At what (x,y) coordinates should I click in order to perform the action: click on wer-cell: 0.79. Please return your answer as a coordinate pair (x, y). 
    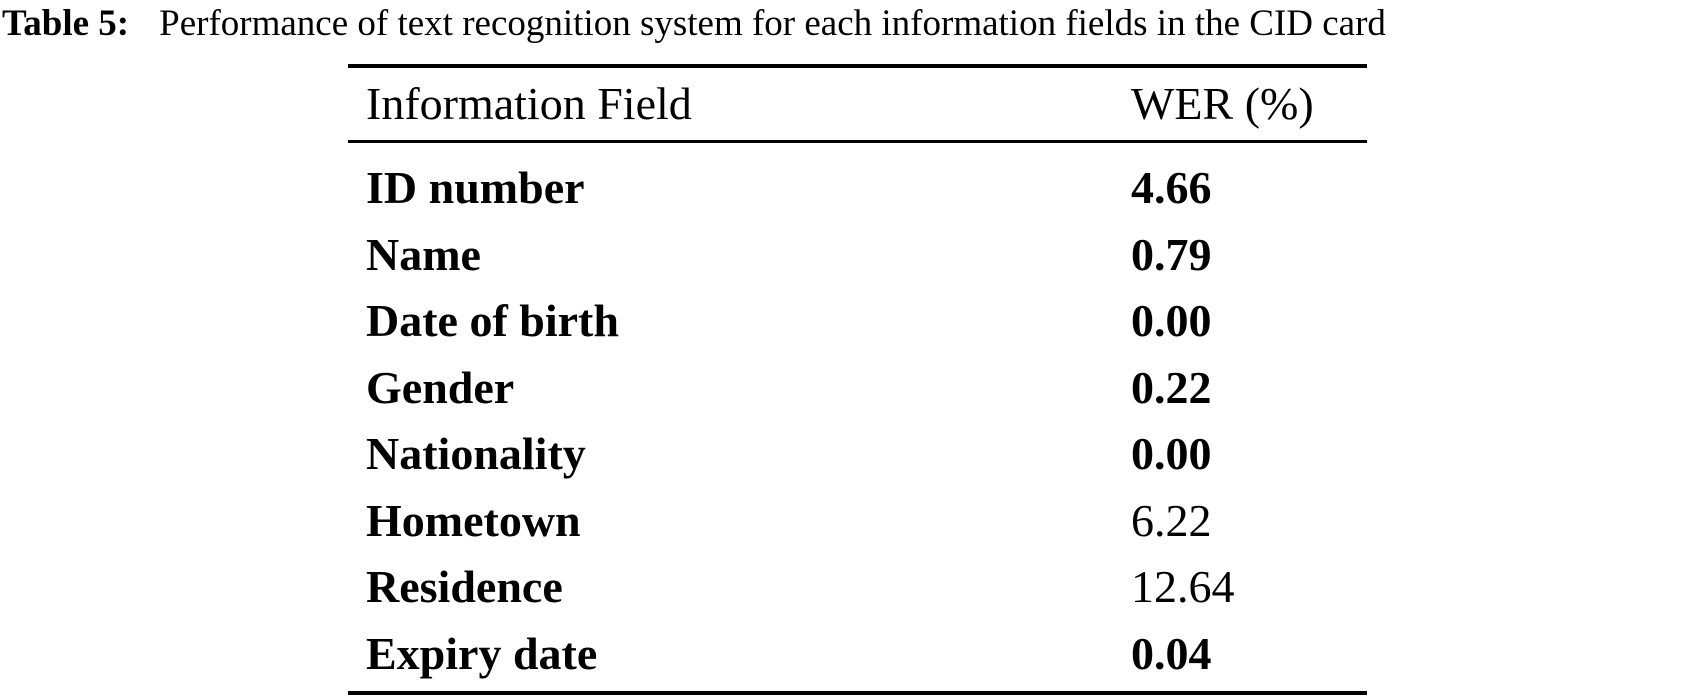
    Looking at the image, I should click on (1171, 254).